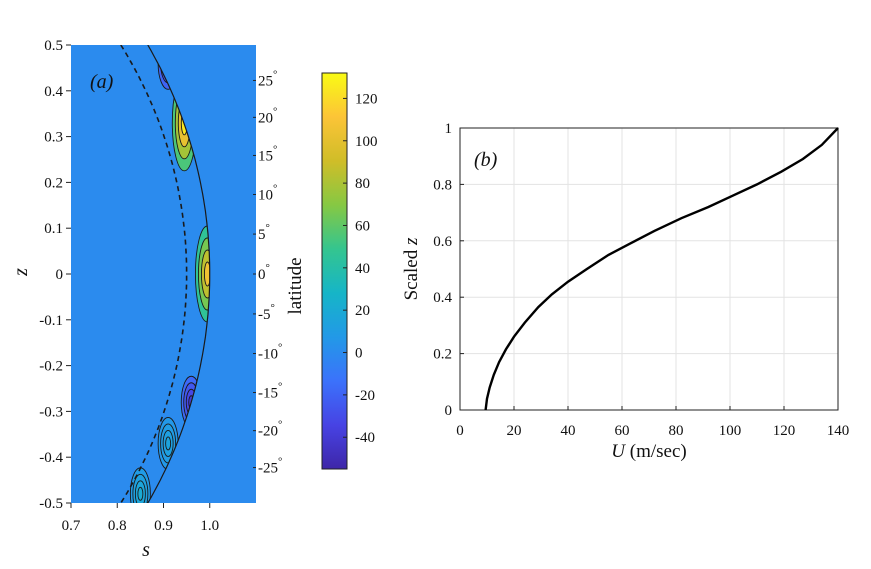 Image resolution: width=871 pixels, height=569 pixels. Describe the element at coordinates (442, 242) in the screenshot. I see `b-y-tick-label: 0.6` at that location.